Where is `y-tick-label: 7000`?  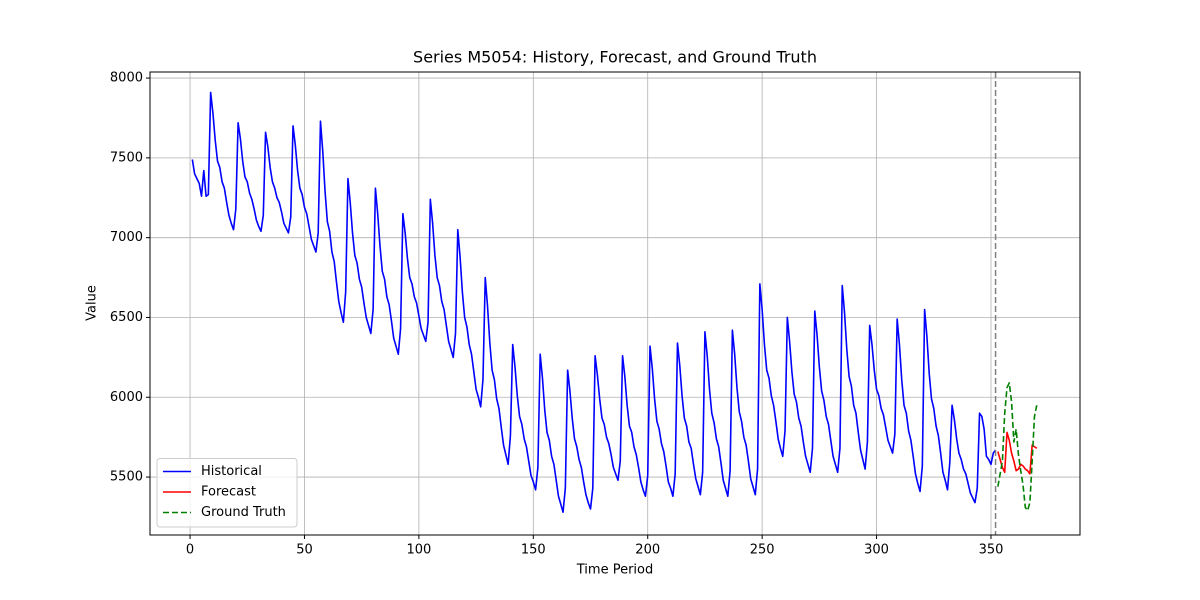 y-tick-label: 7000 is located at coordinates (126, 237).